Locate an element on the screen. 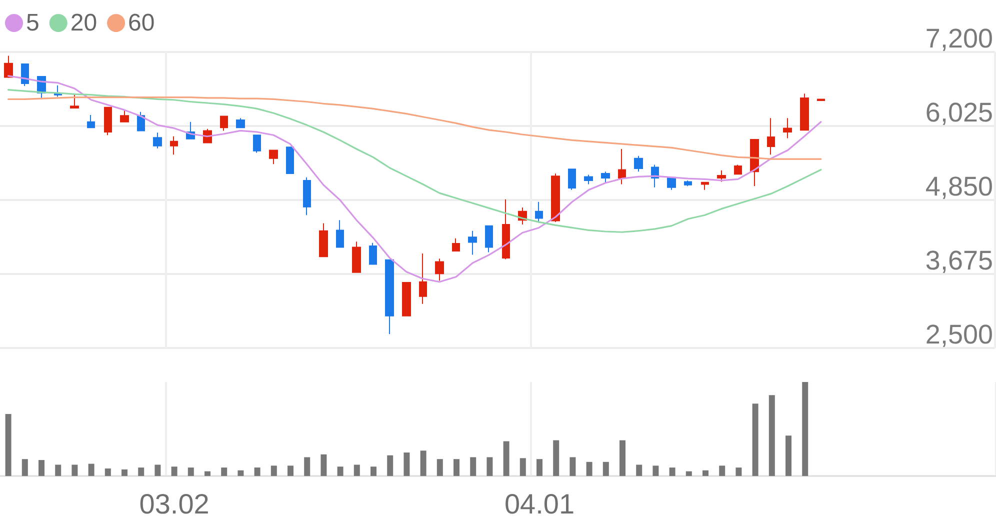 The width and height of the screenshot is (996, 519). x-tick-label: 03.02 is located at coordinates (174, 503).